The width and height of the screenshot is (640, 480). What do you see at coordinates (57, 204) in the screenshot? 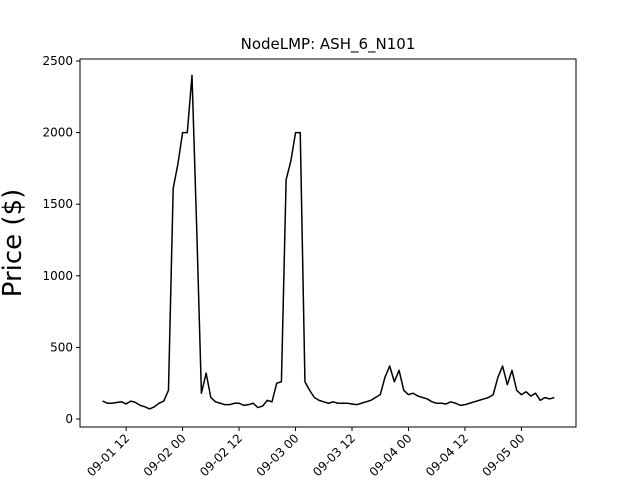
I see `y-tick-label: 1500` at bounding box center [57, 204].